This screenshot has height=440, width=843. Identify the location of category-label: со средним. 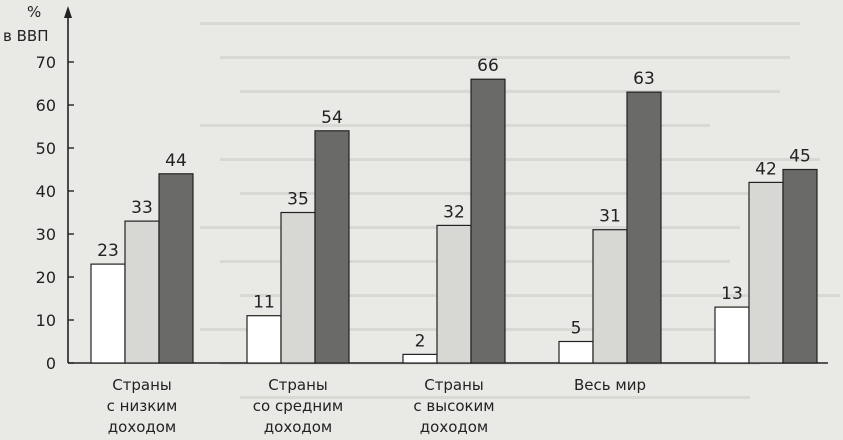
(298, 406).